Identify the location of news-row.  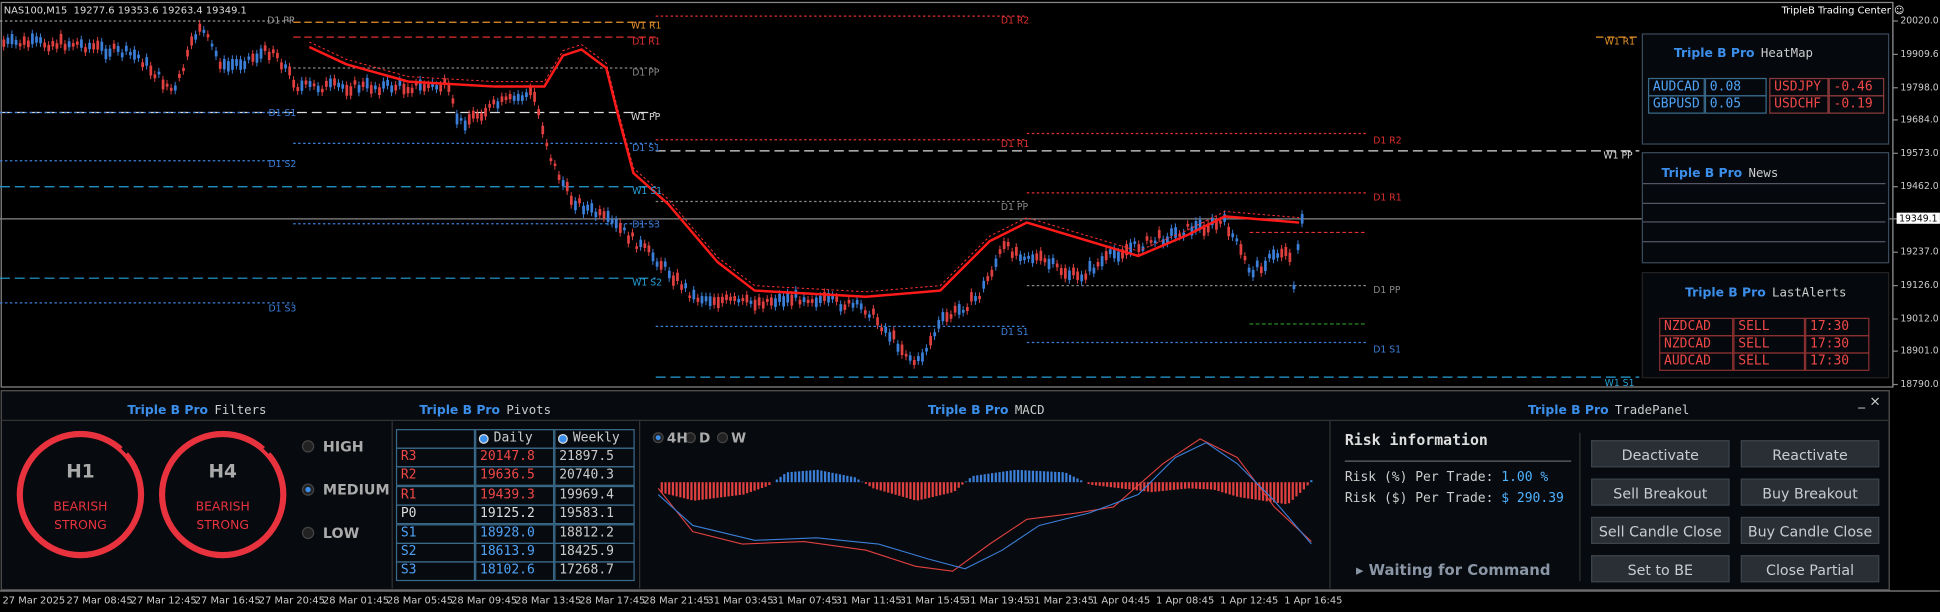
(1764, 231).